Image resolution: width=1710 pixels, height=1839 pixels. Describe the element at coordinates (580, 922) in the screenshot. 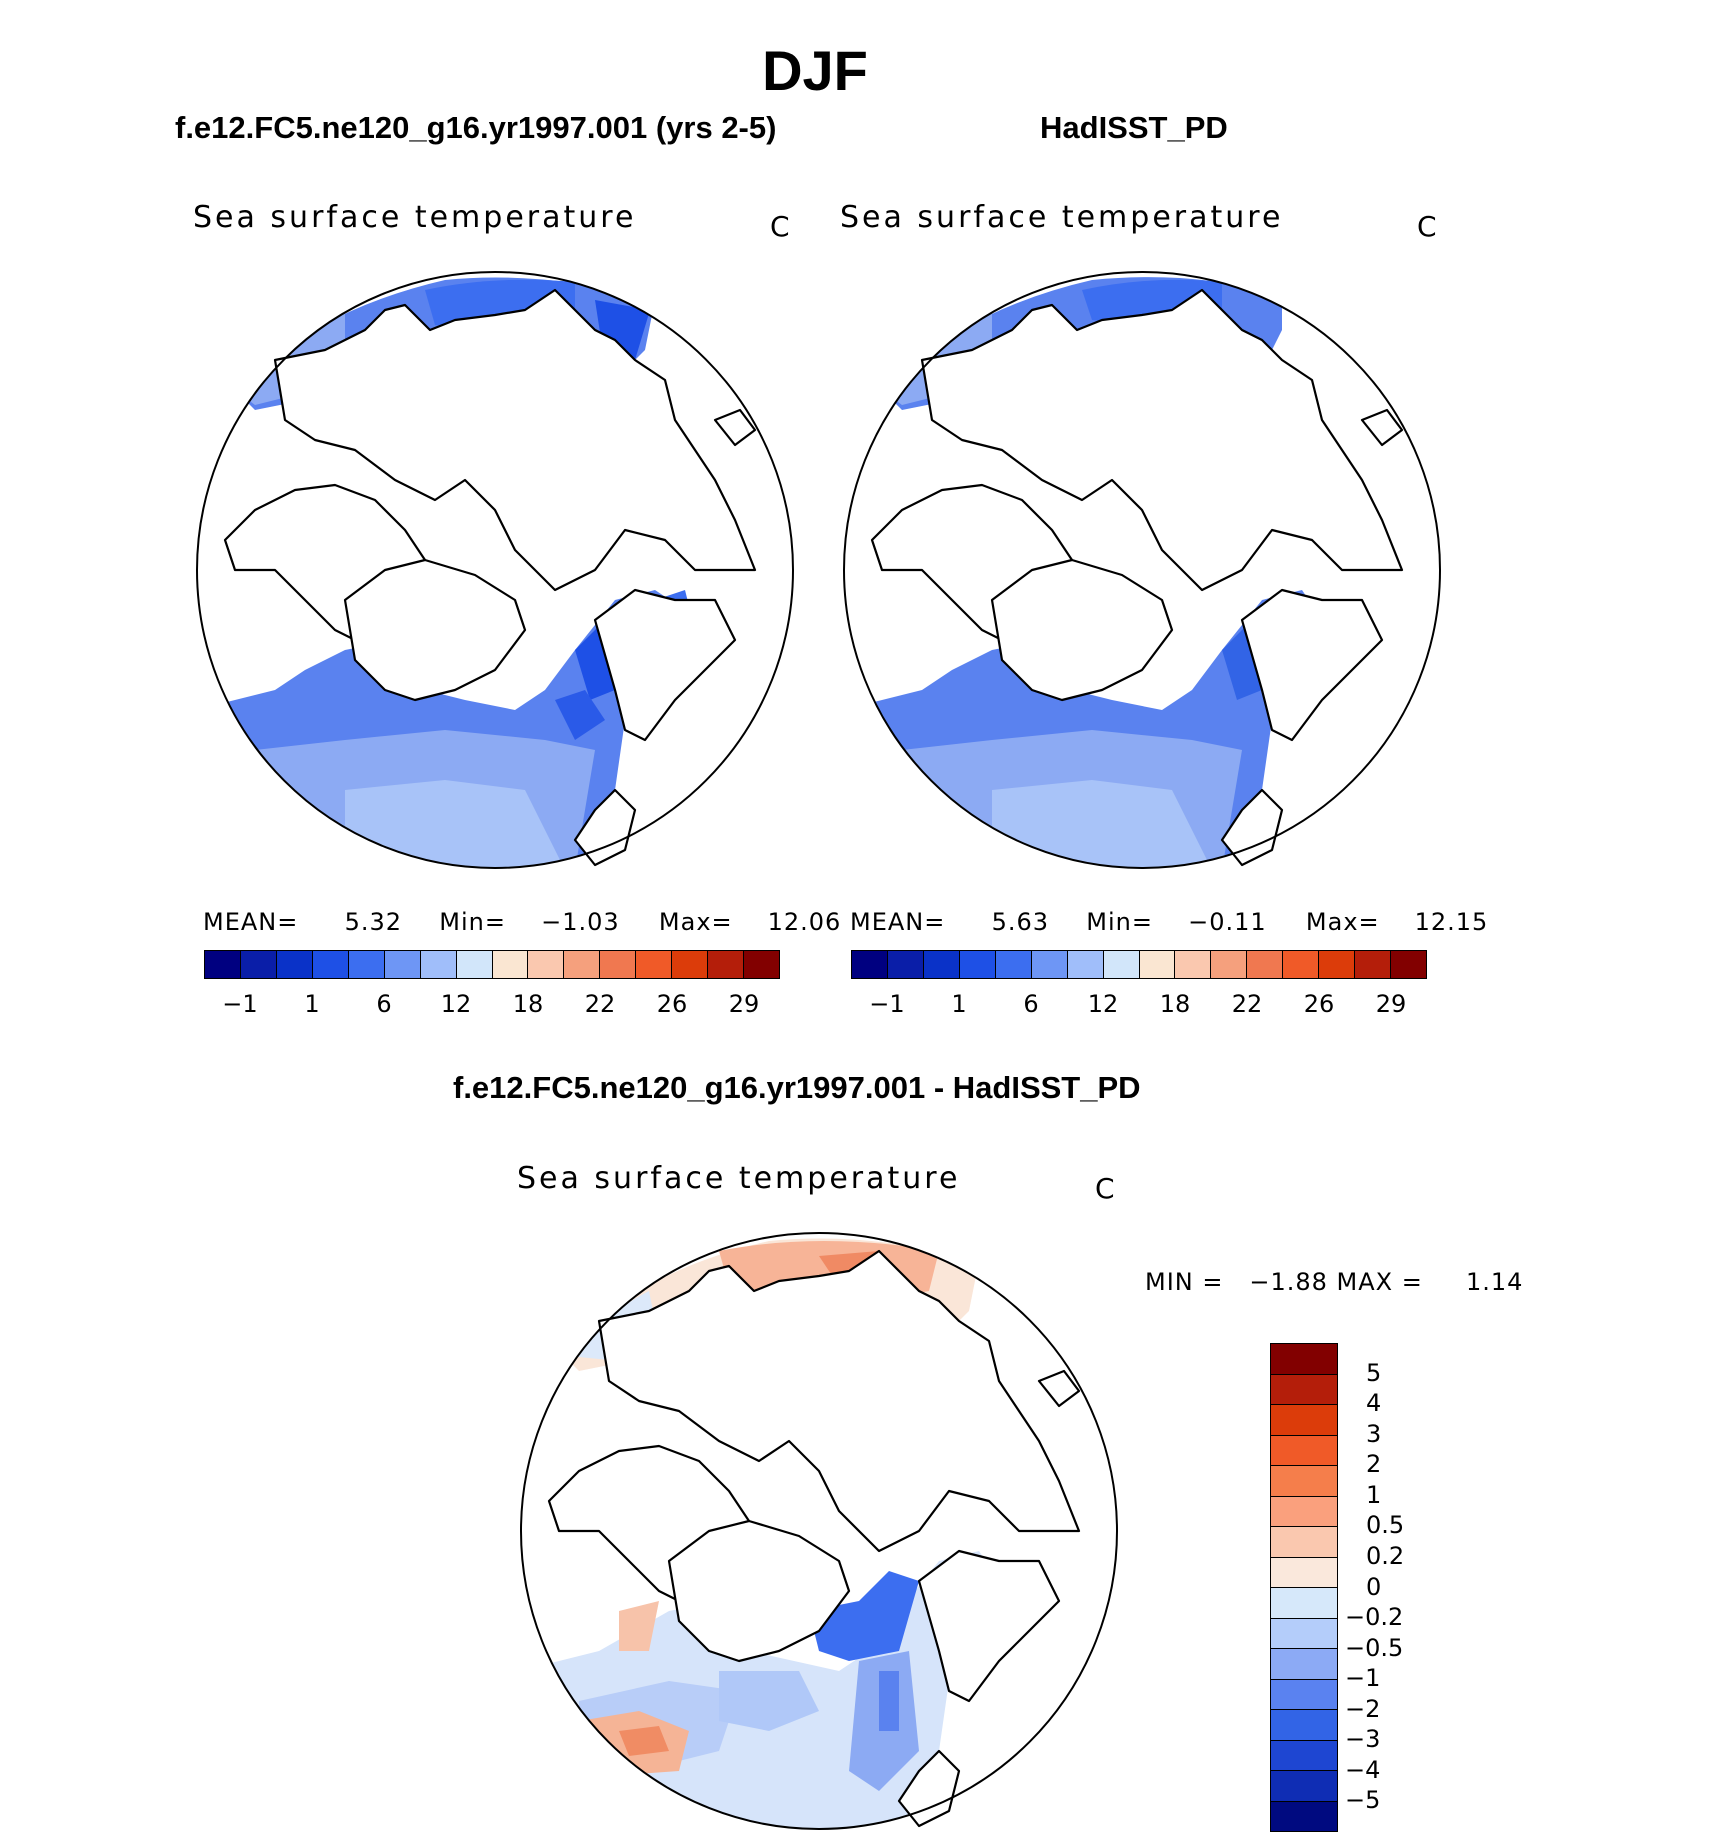

I see `model-min-value: −1.03` at that location.